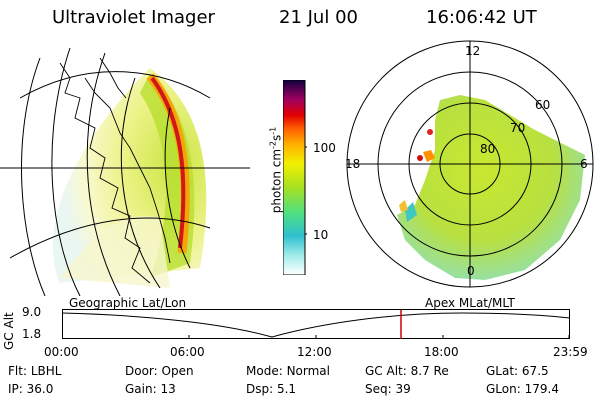  I want to click on mlat-label-60: 60, so click(543, 105).